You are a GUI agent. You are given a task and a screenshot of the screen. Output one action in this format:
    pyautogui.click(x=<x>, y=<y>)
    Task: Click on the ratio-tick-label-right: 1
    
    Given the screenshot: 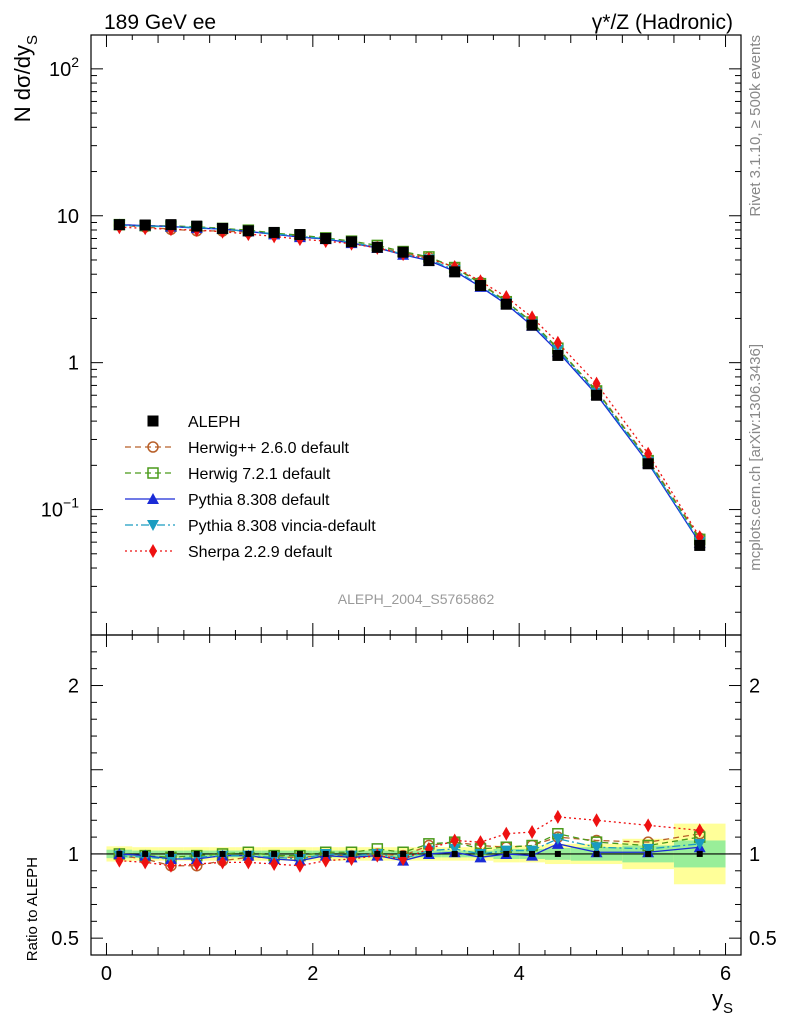 What is the action you would take?
    pyautogui.click(x=754, y=855)
    